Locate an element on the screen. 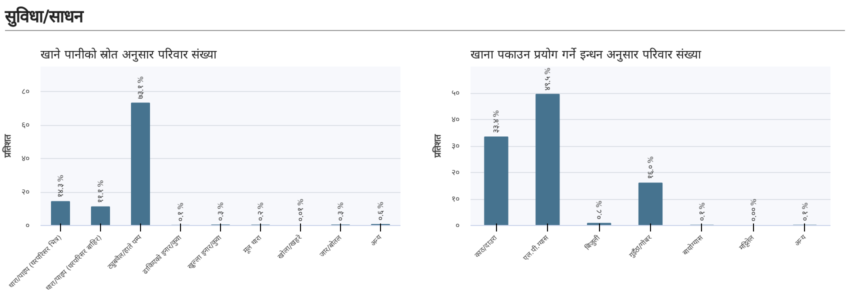  y-tick-label: ८० is located at coordinates (26, 91).